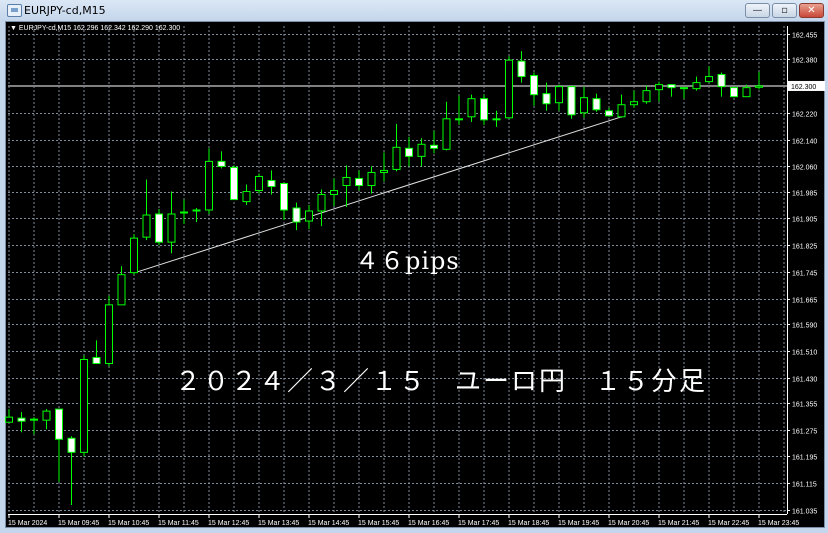  What do you see at coordinates (127, 28) in the screenshot?
I see `chart-ohlc: 162.296 162.342 162.290 162.300` at bounding box center [127, 28].